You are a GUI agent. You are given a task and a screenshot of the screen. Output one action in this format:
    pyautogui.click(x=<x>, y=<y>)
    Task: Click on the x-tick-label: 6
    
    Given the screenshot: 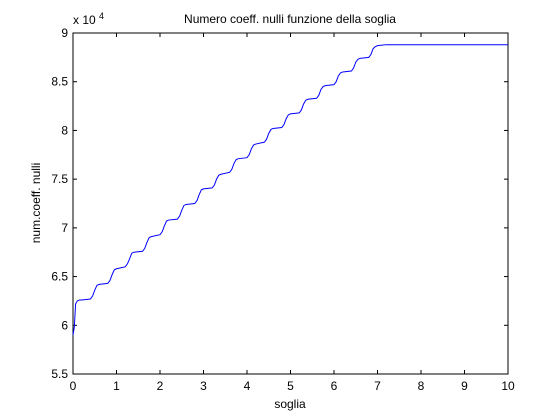 What is the action you would take?
    pyautogui.click(x=334, y=386)
    